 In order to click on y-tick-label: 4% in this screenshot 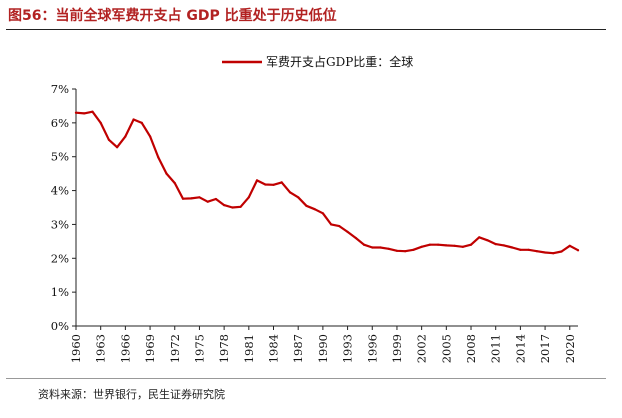, I will do `click(60, 191)`.